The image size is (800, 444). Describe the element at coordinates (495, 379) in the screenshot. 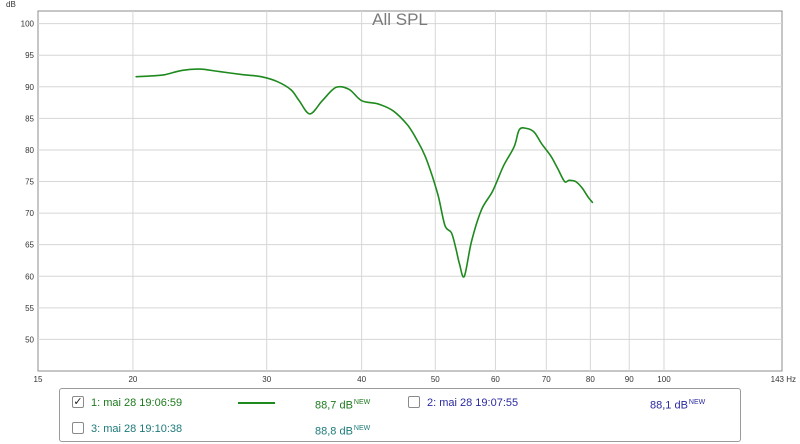

I see `x-tick-label: 60` at that location.